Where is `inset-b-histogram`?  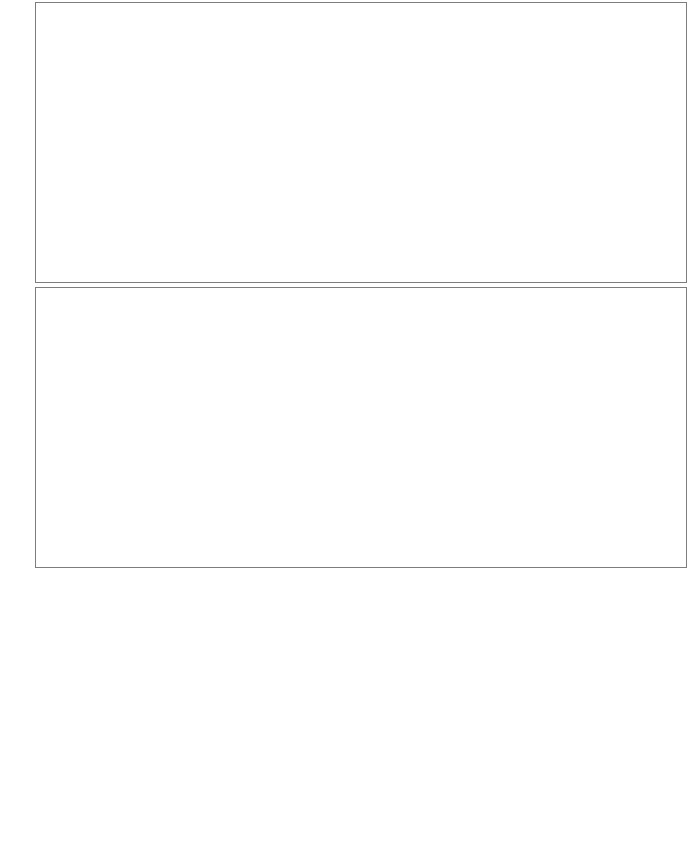
inset-b-histogram is located at coordinates (173, 220).